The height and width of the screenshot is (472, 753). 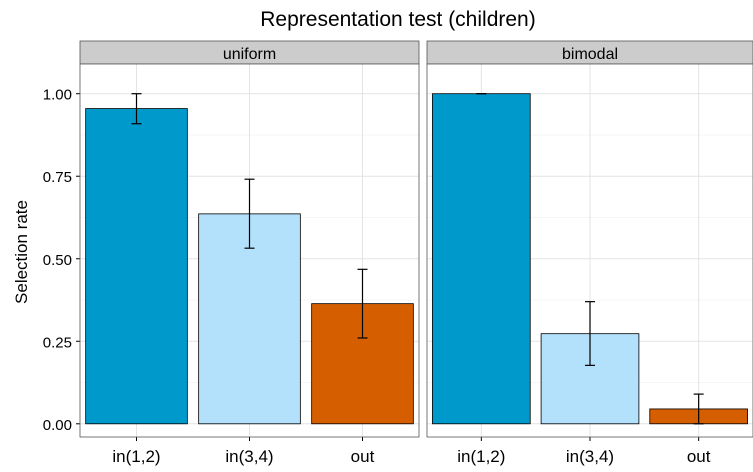 What do you see at coordinates (397, 19) in the screenshot?
I see `chart-title: Representation test (children)` at bounding box center [397, 19].